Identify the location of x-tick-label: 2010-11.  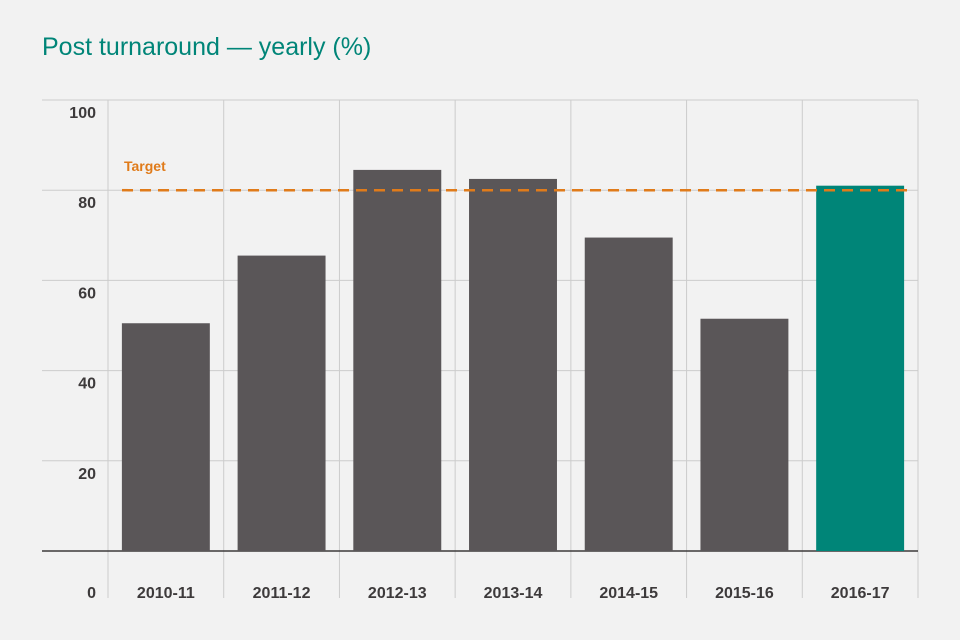
(166, 593).